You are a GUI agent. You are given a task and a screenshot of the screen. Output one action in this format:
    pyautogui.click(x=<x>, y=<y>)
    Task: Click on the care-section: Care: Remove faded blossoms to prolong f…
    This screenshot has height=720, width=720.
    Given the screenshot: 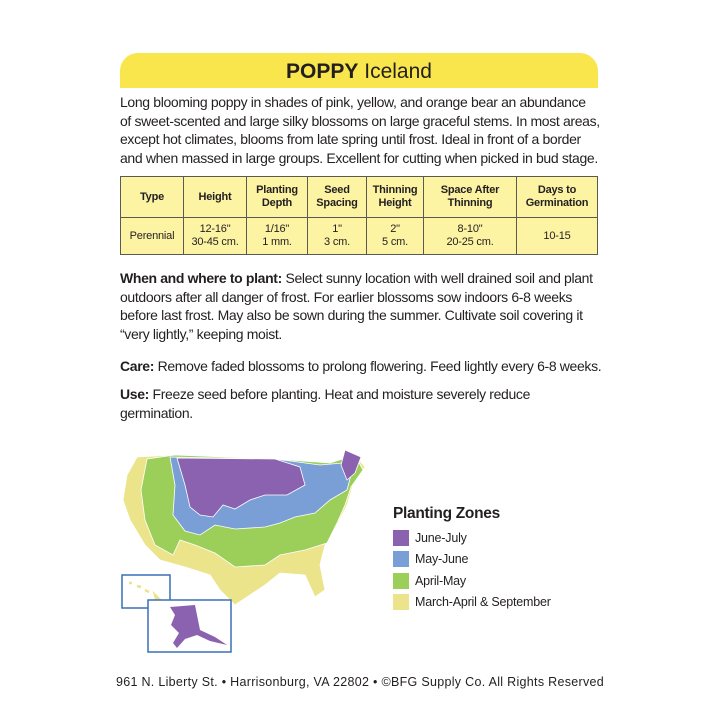 What is the action you would take?
    pyautogui.click(x=361, y=366)
    